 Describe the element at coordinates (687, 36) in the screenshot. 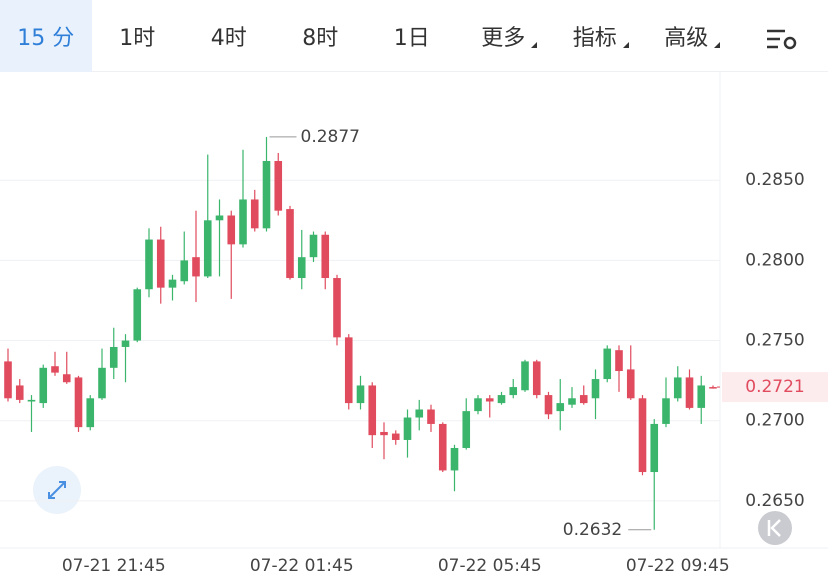

I see `interval-tab: 高级` at that location.